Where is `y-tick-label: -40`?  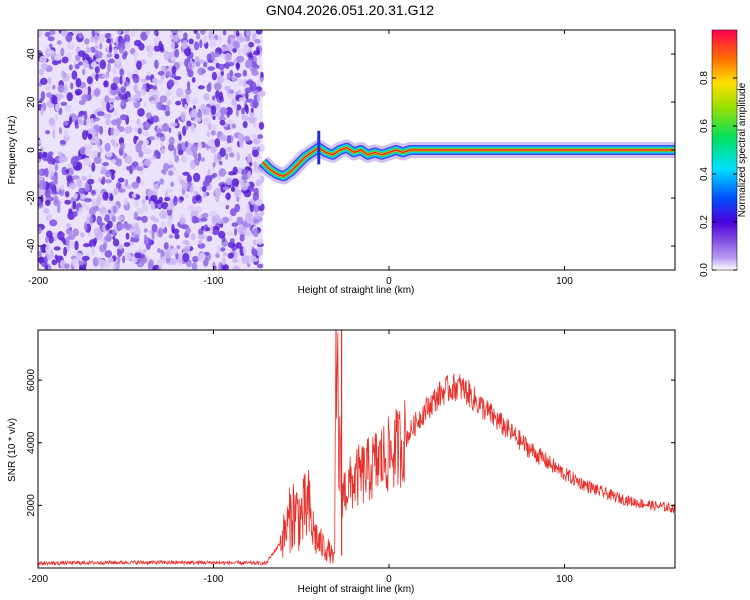 y-tick-label: -40 is located at coordinates (31, 245).